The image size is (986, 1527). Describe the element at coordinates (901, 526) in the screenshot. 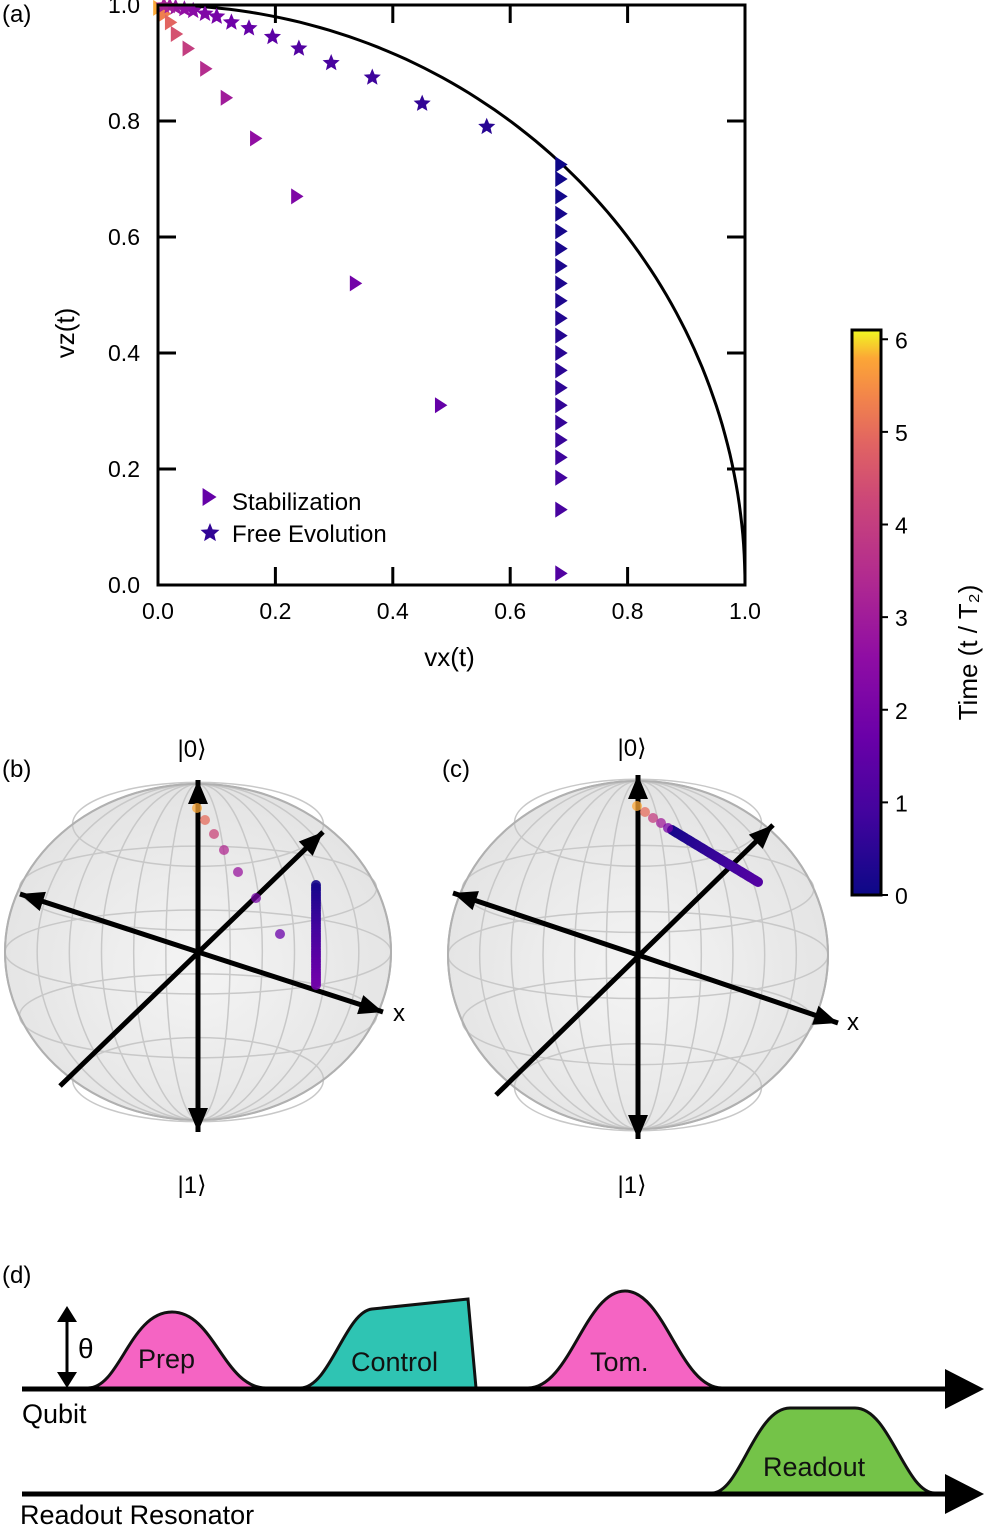

I see `colorbar-tick-label: 4` at that location.